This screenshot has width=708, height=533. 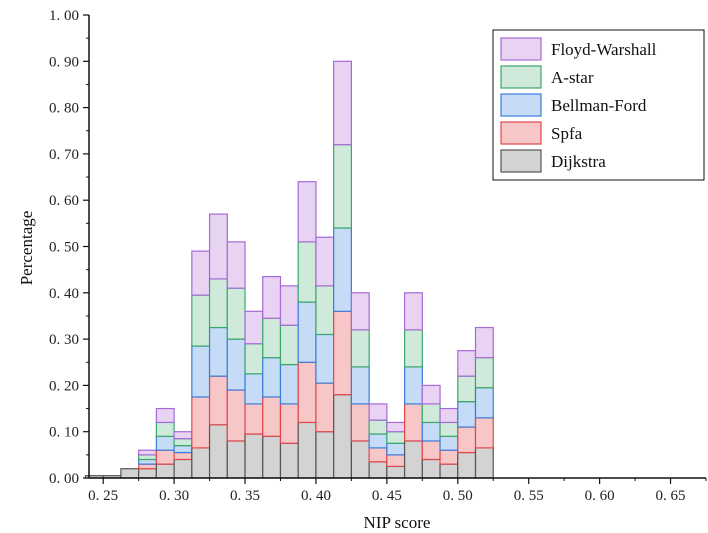 I want to click on x-tick-label: 0. 35, so click(x=245, y=496).